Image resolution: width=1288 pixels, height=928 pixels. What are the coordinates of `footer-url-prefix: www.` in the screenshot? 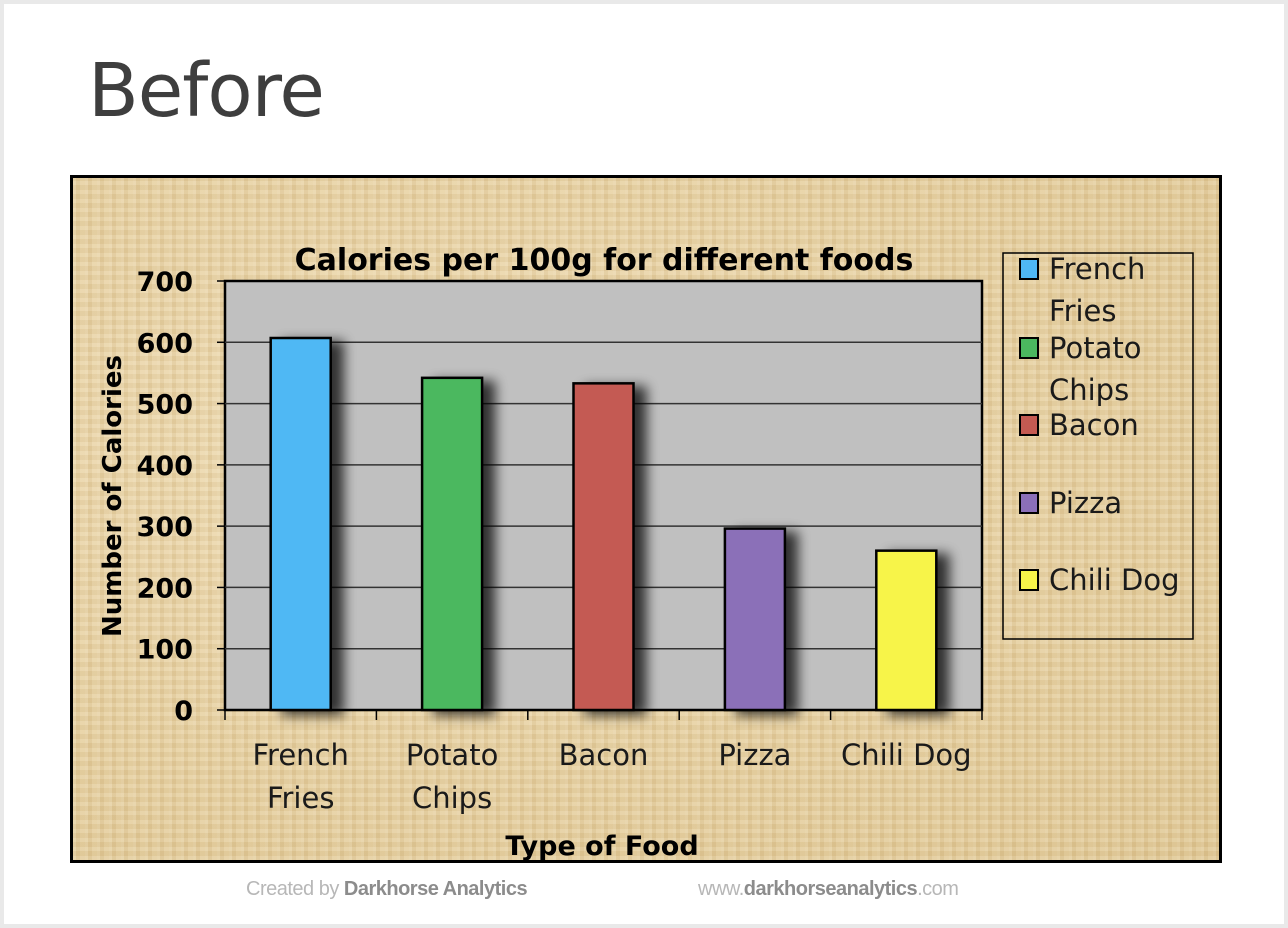 It's located at (721, 889).